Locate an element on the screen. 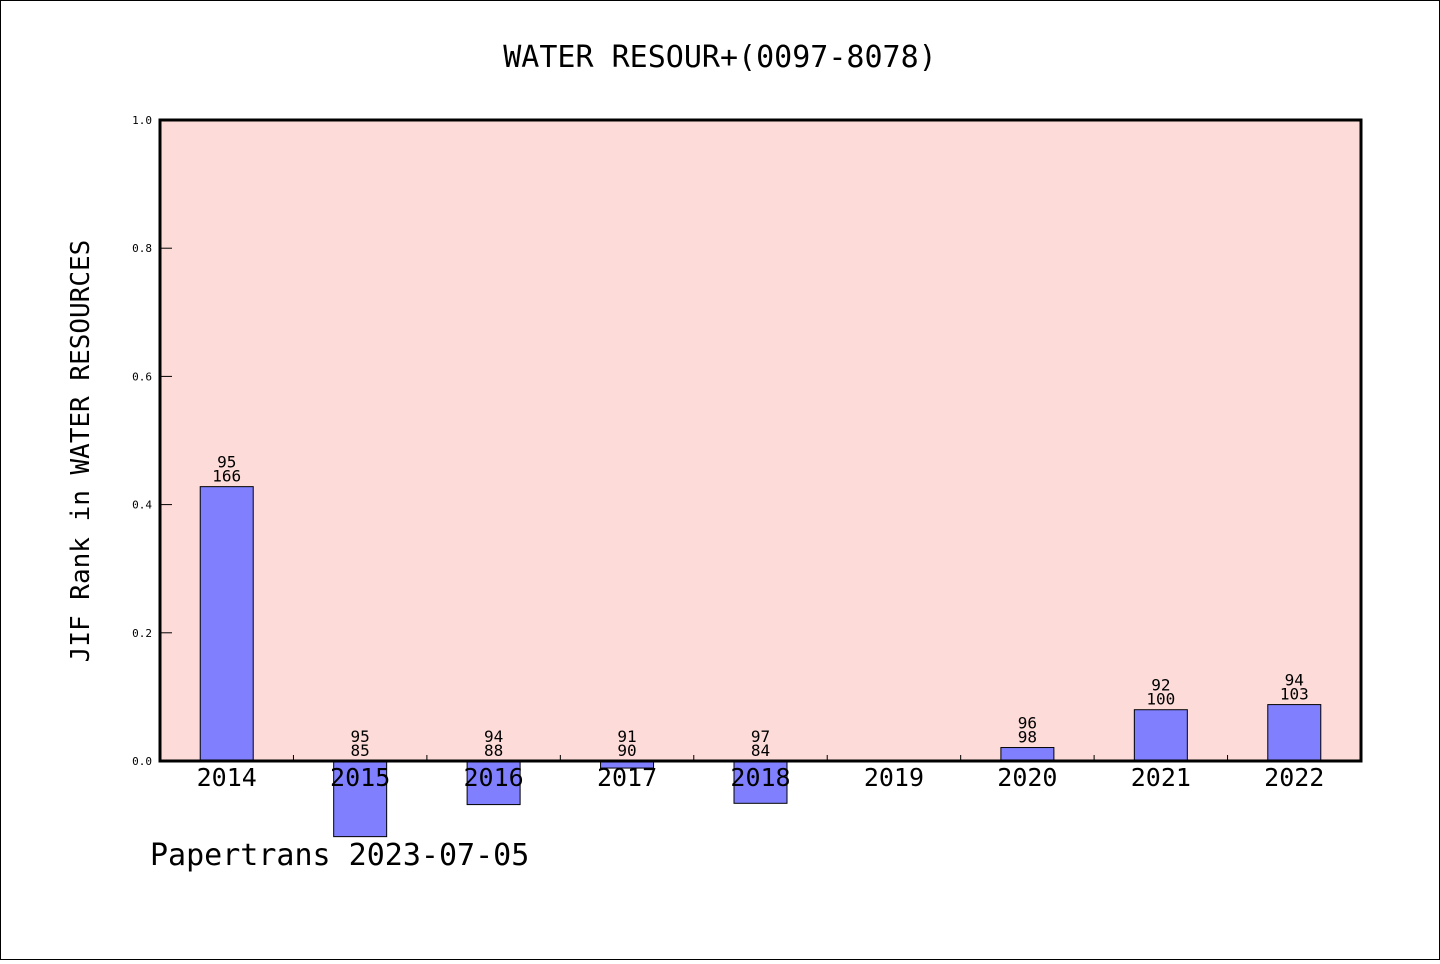  chart-title: WATER RESOUR+(0097-8078) is located at coordinates (719, 57).